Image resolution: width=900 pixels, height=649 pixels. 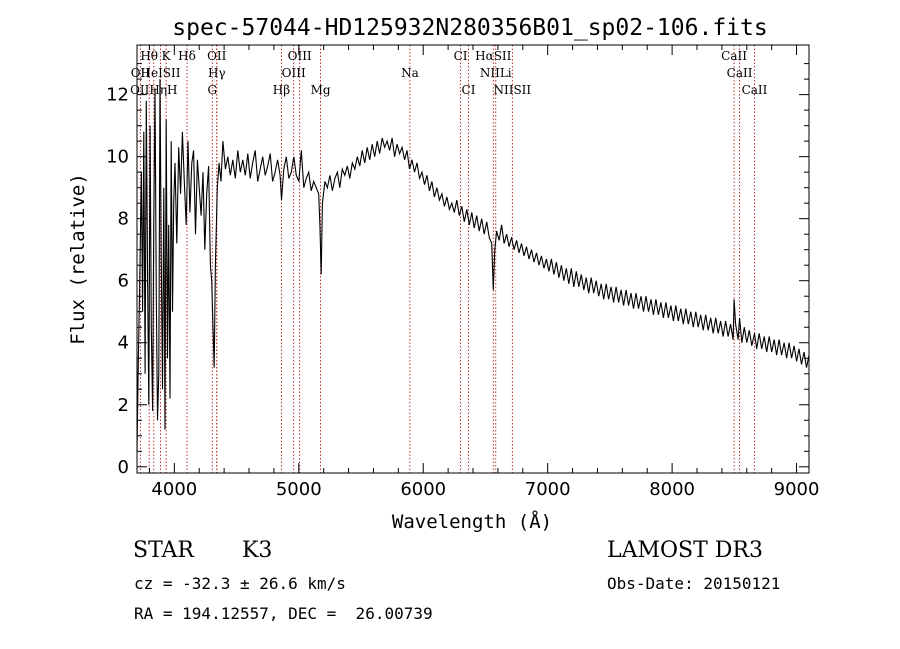 What do you see at coordinates (694, 583) in the screenshot?
I see `obs-date: Obs-Date: 20150121` at bounding box center [694, 583].